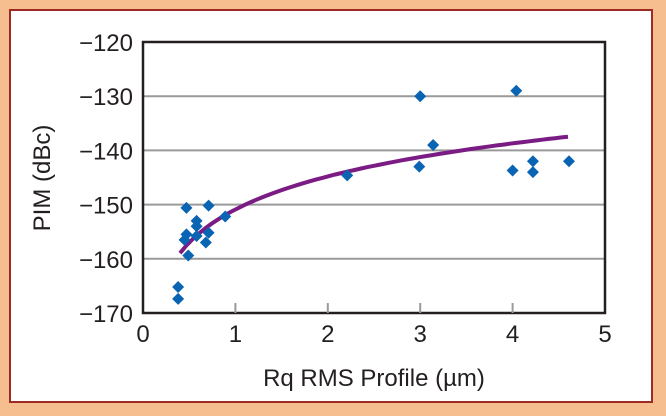 The height and width of the screenshot is (416, 666). Describe the element at coordinates (235, 334) in the screenshot. I see `x-tick-label: 1` at that location.